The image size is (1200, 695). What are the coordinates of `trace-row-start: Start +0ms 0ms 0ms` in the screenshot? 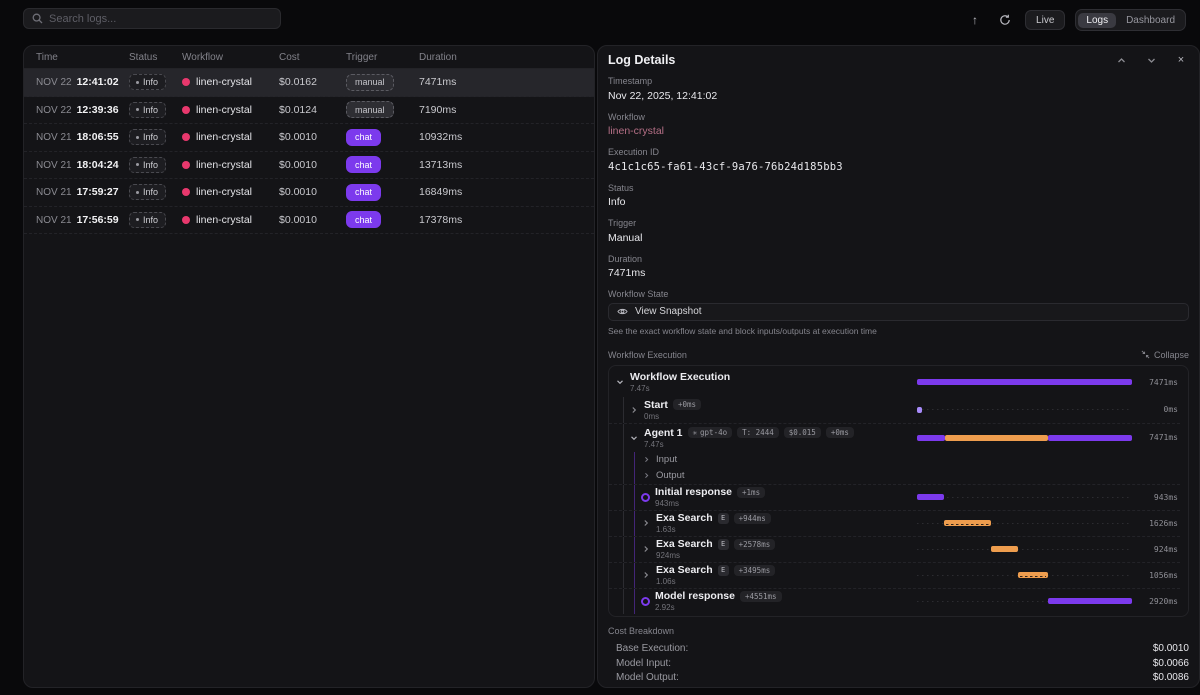 It's located at (894, 409).